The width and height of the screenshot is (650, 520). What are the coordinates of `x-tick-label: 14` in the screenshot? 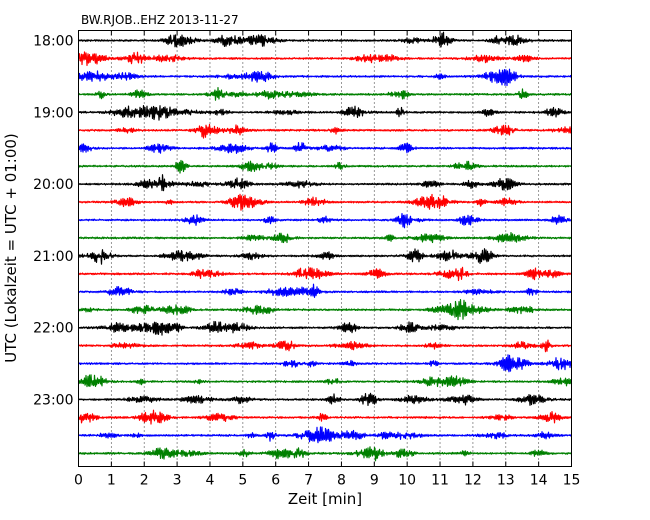 It's located at (539, 481).